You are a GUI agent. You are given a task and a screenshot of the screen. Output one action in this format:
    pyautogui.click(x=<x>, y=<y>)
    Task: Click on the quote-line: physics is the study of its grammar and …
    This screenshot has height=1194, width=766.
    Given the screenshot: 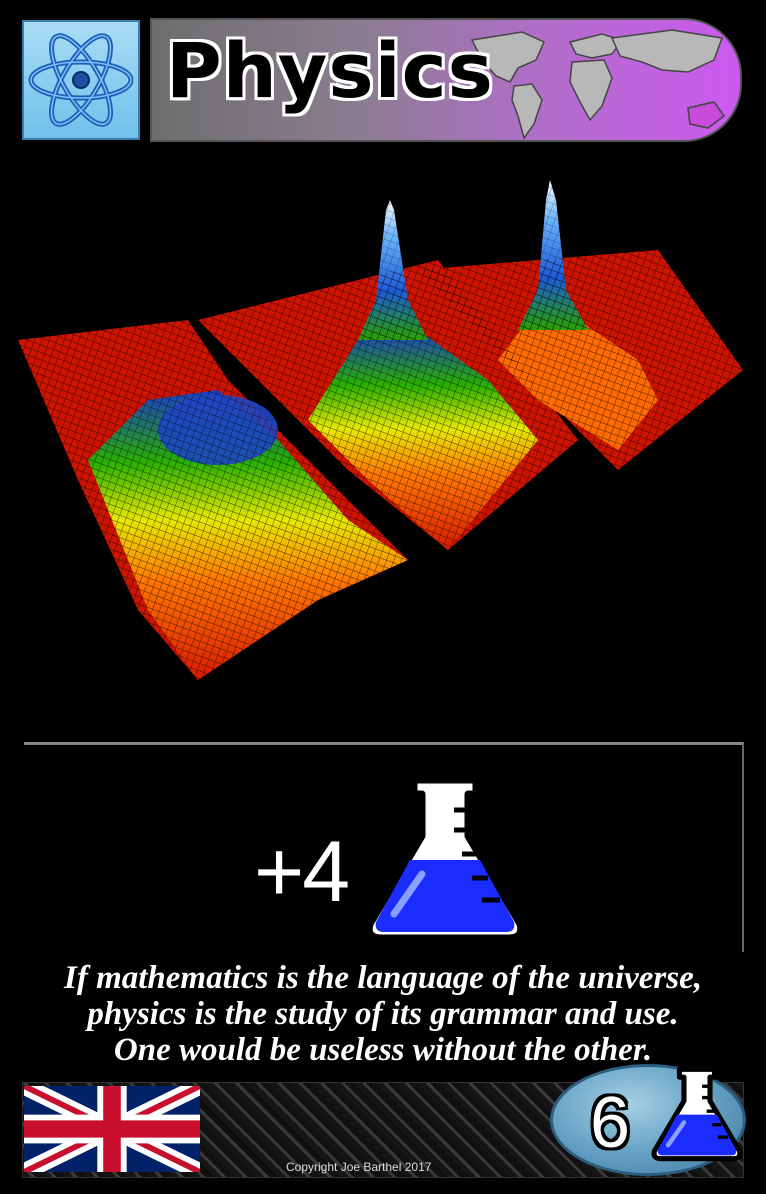 What is the action you would take?
    pyautogui.click(x=383, y=1014)
    